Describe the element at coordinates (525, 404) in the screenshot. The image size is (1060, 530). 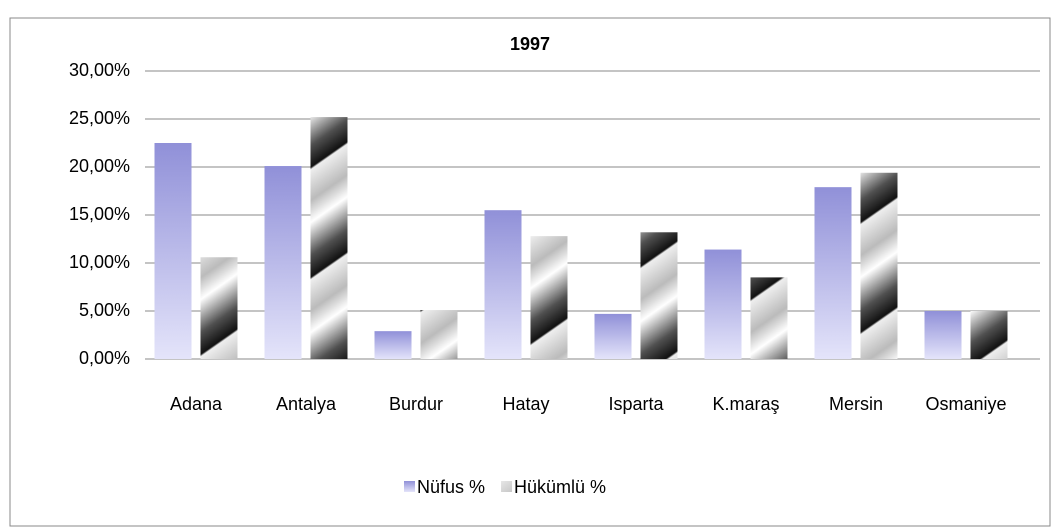
I see `x-tick-label: Hatay` at that location.